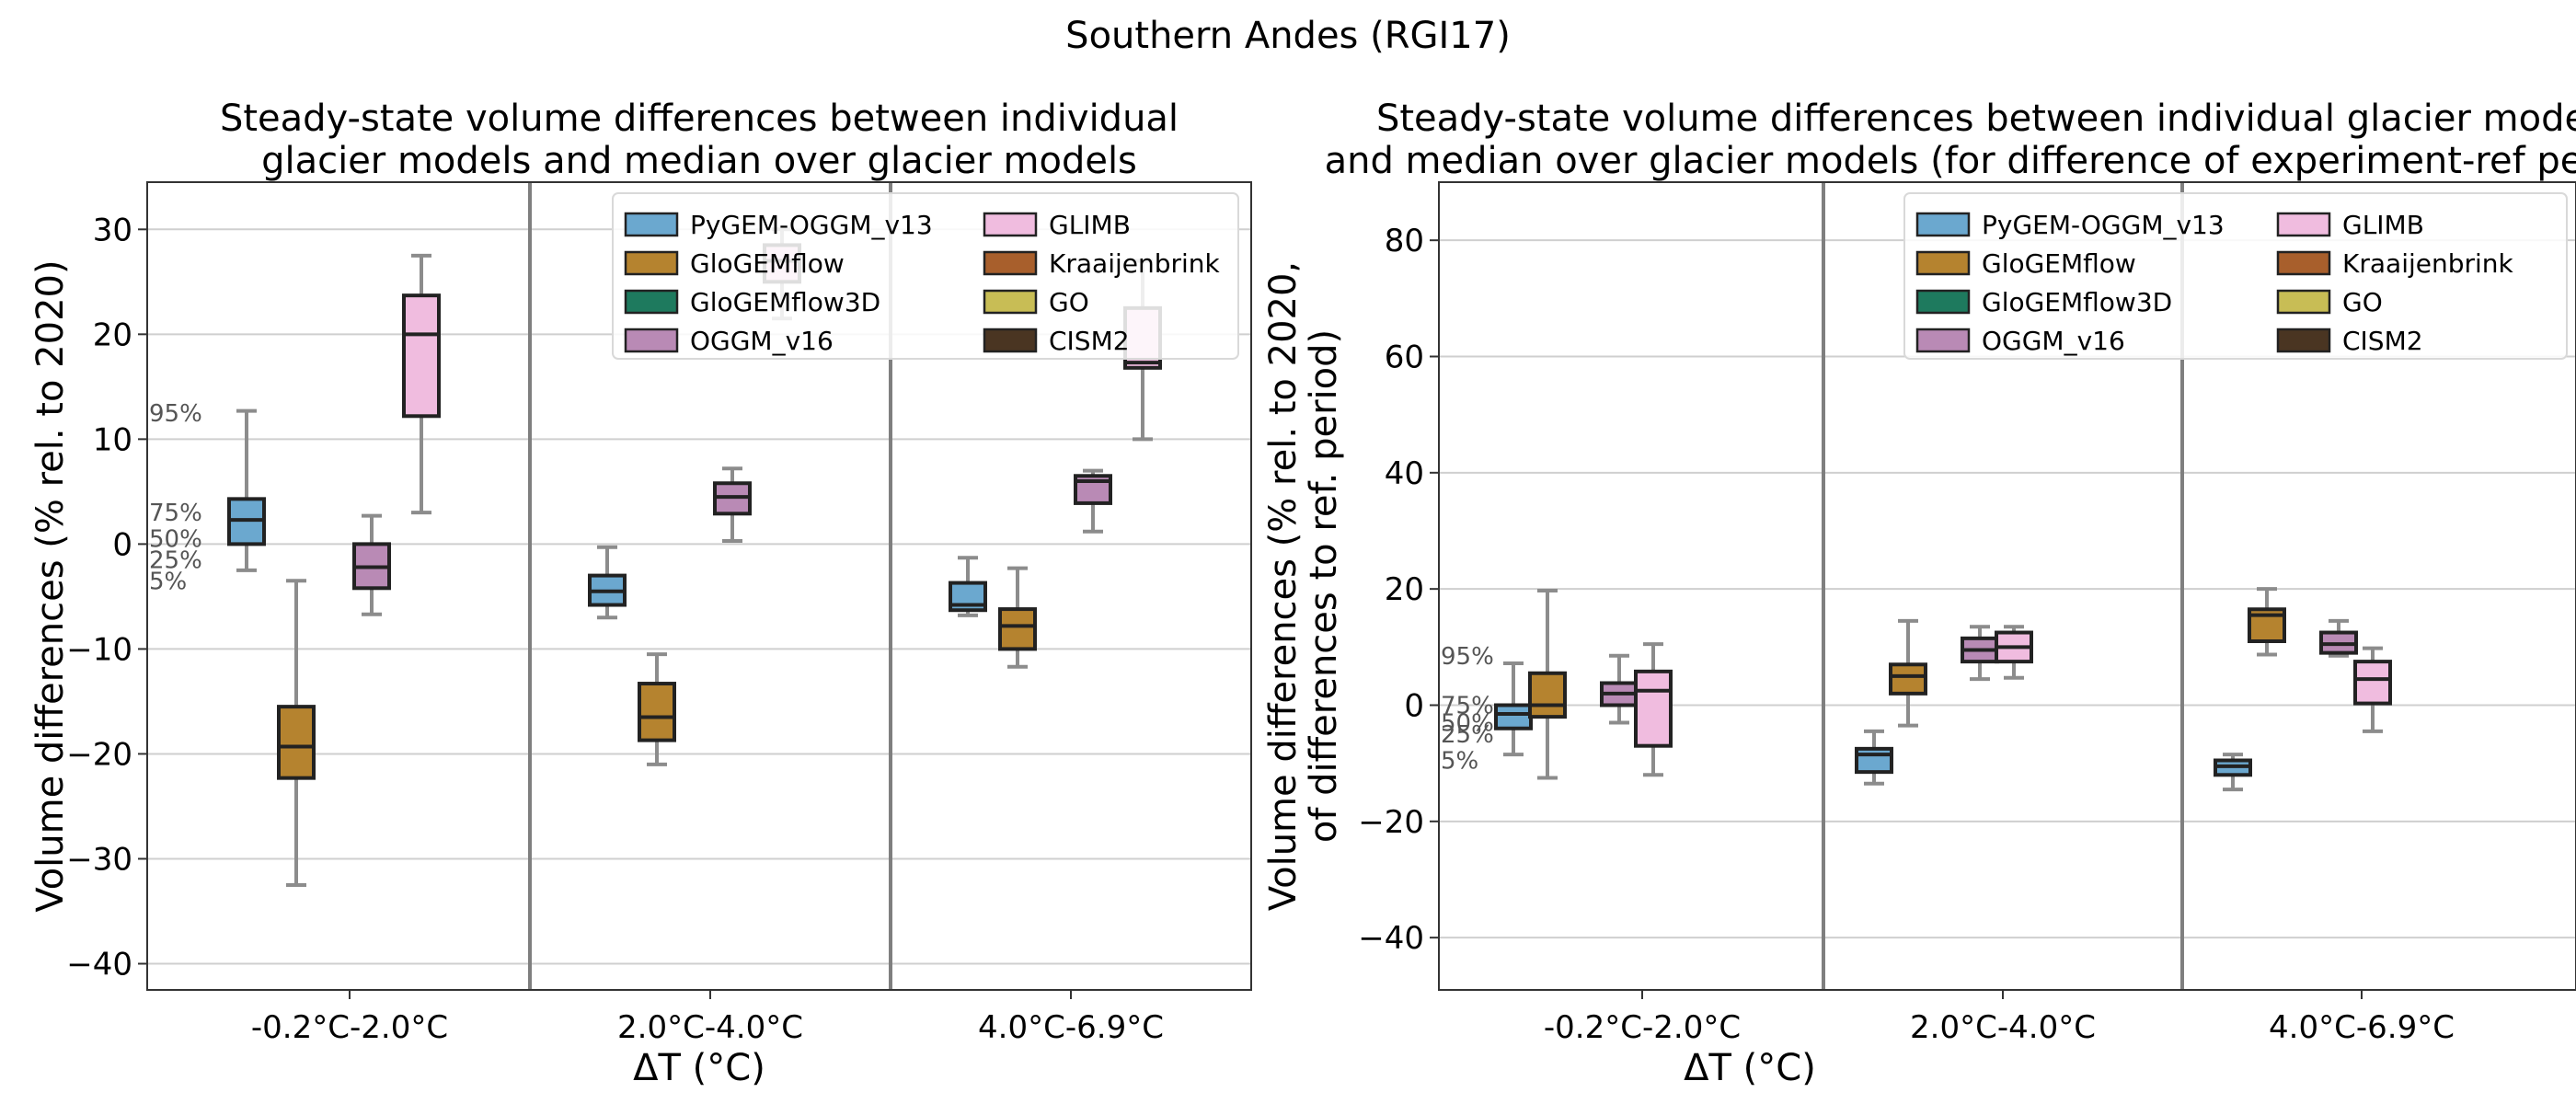 The width and height of the screenshot is (2576, 1104). What do you see at coordinates (50, 585) in the screenshot?
I see `y-axis-label: Volume differences (% rel. to 2020)` at bounding box center [50, 585].